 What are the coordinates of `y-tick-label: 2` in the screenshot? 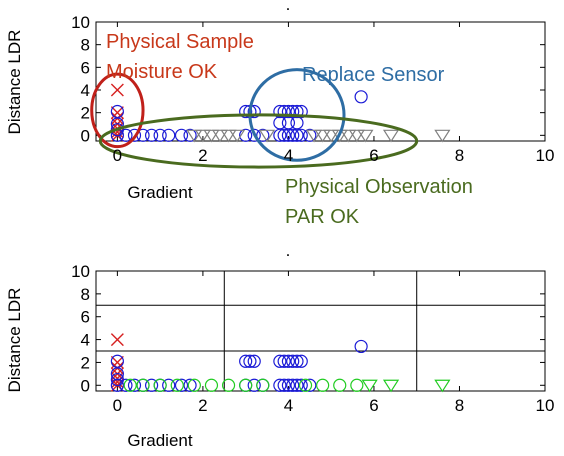 It's located at (85, 362).